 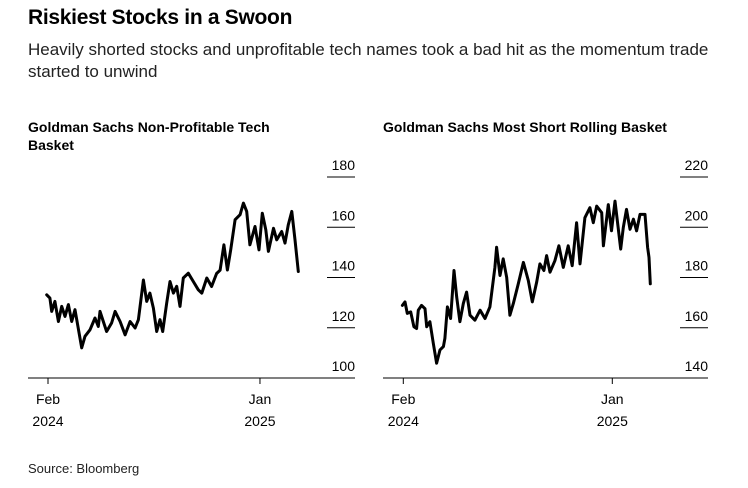 What do you see at coordinates (344, 316) in the screenshot?
I see `y-tick-label: 120` at bounding box center [344, 316].